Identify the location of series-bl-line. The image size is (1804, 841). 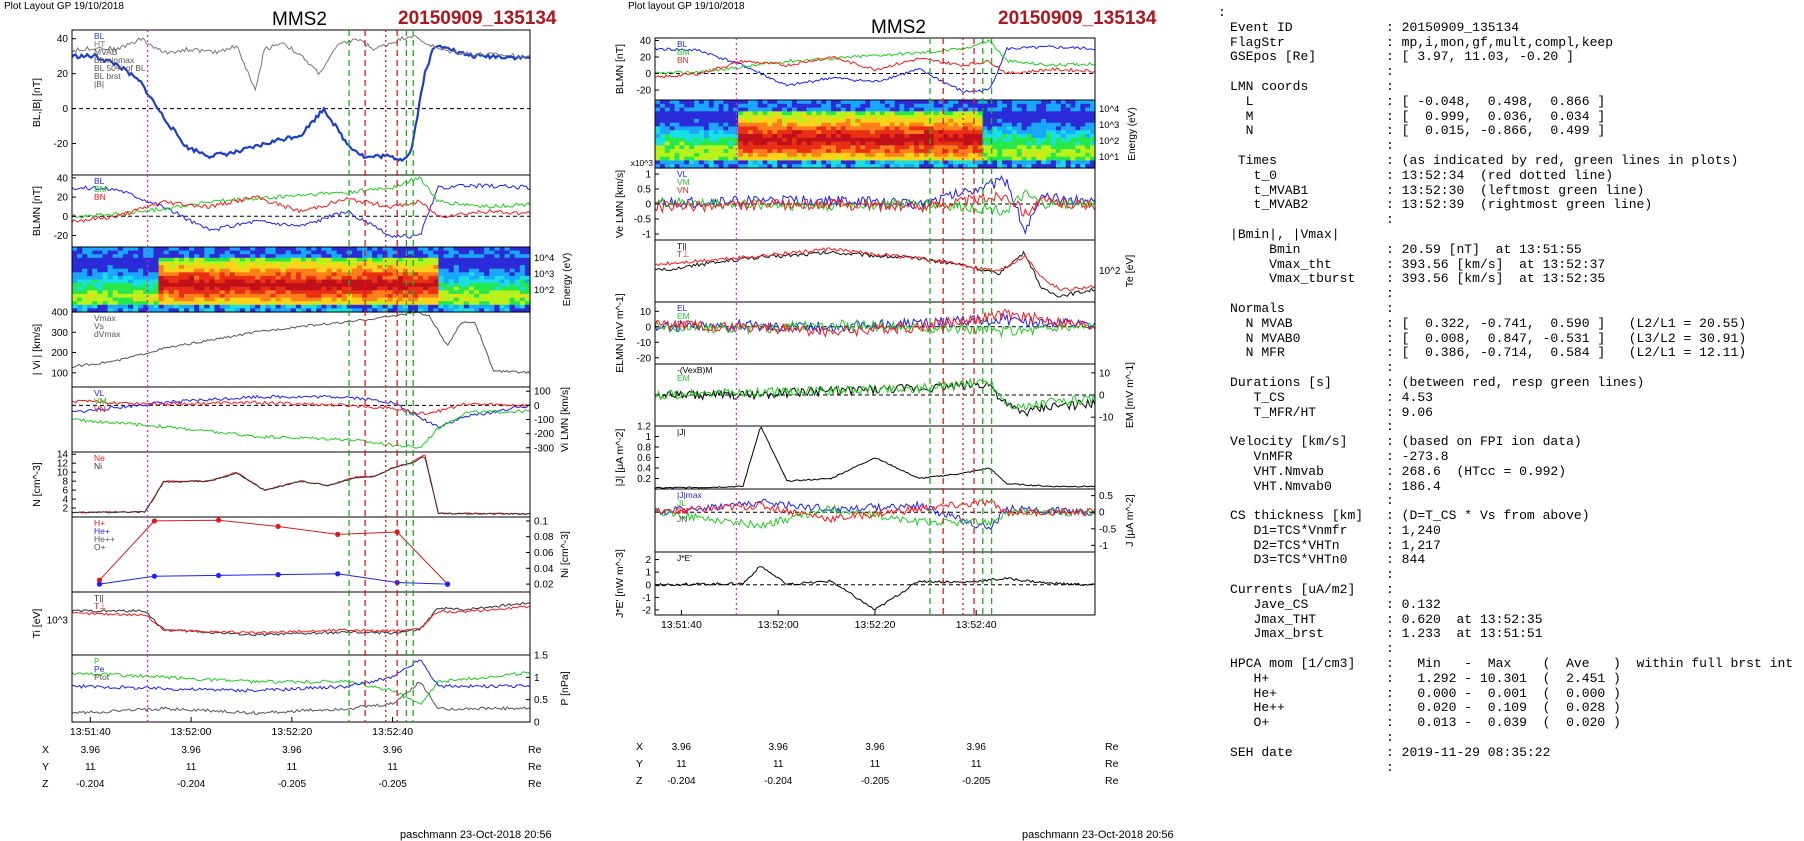
(301, 103).